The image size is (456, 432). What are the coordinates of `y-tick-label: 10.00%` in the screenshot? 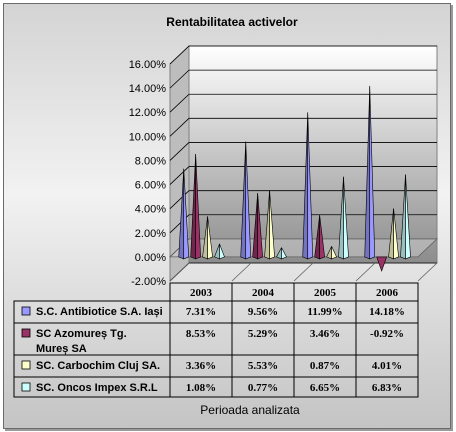 It's located at (148, 137).